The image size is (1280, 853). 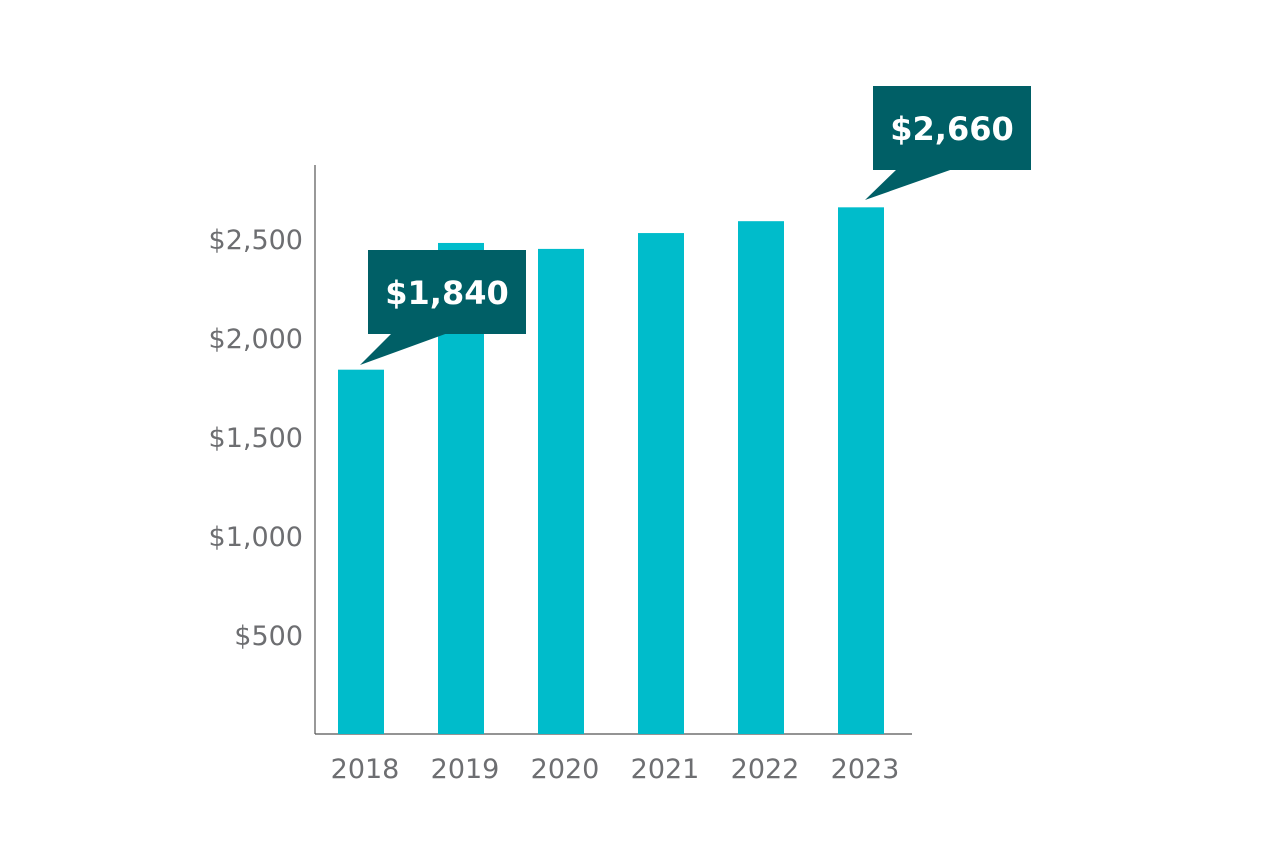 What do you see at coordinates (661, 483) in the screenshot?
I see `bar-2021` at bounding box center [661, 483].